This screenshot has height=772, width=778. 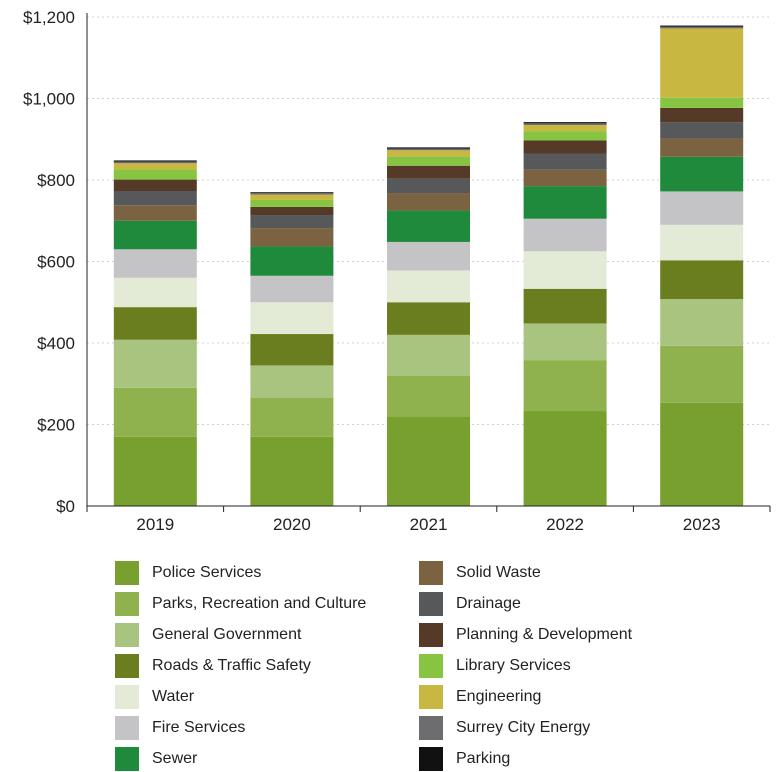 I want to click on legend-item: Parking, so click(x=464, y=759).